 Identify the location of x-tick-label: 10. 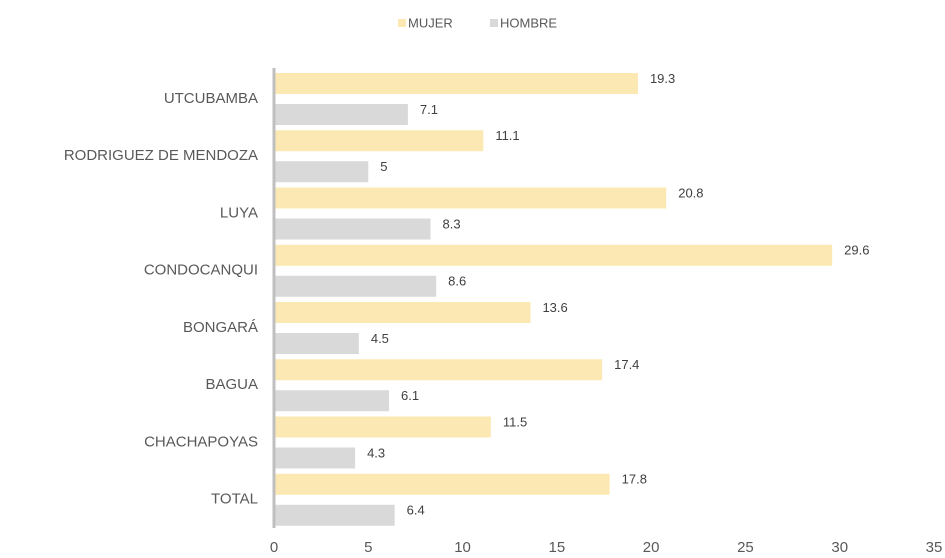
(462, 547).